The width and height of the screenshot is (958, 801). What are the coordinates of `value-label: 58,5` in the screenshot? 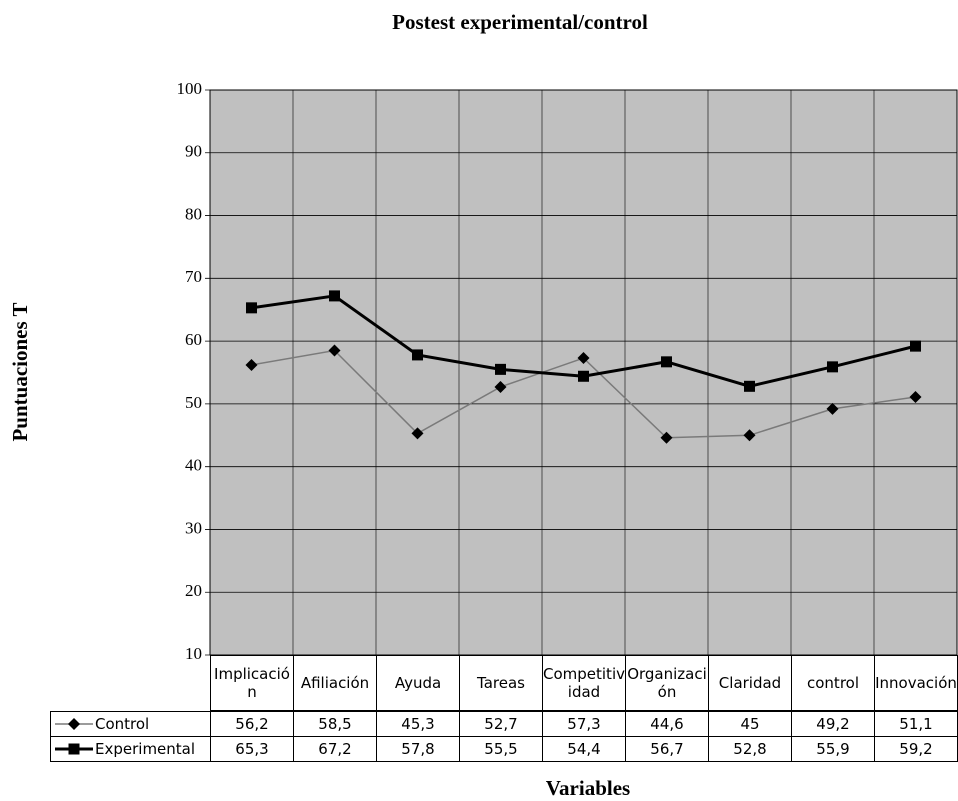 It's located at (335, 724).